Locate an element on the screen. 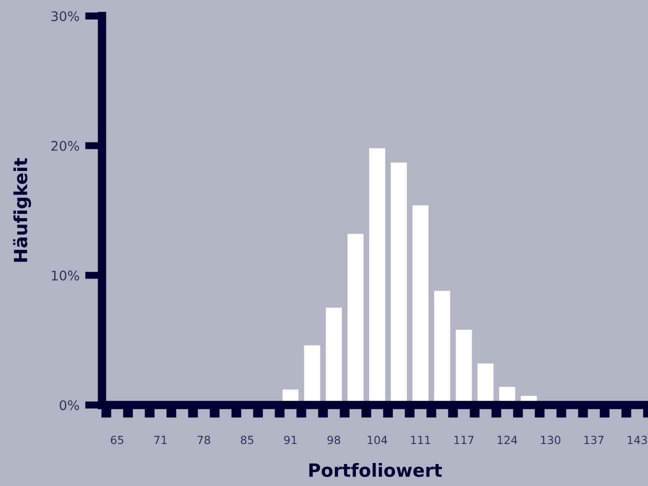 This screenshot has height=486, width=648. y-tick-label: 30% is located at coordinates (65, 16).